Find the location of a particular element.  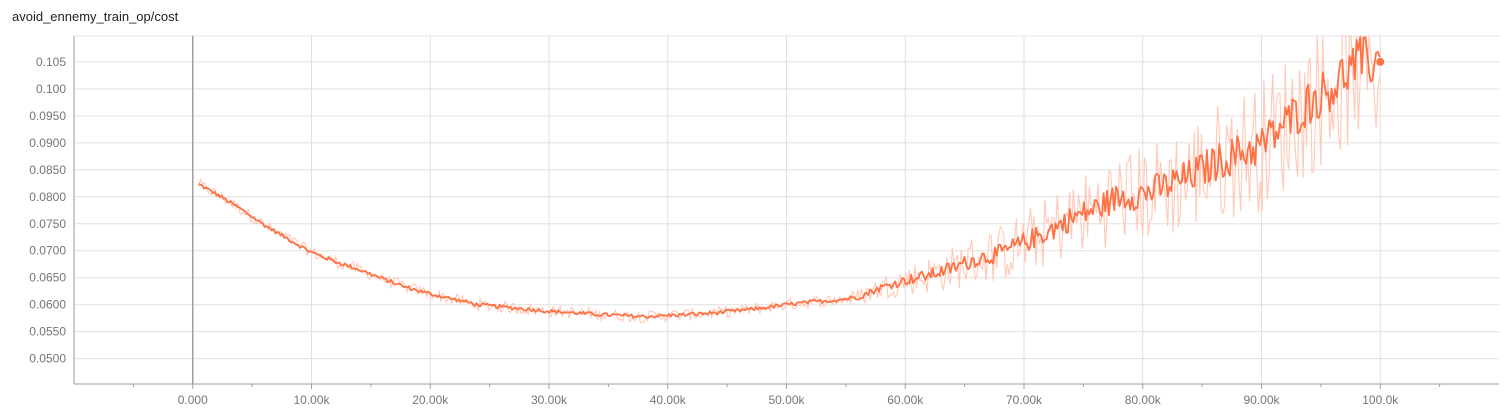

x-tick-label: 90.00k is located at coordinates (1261, 400).